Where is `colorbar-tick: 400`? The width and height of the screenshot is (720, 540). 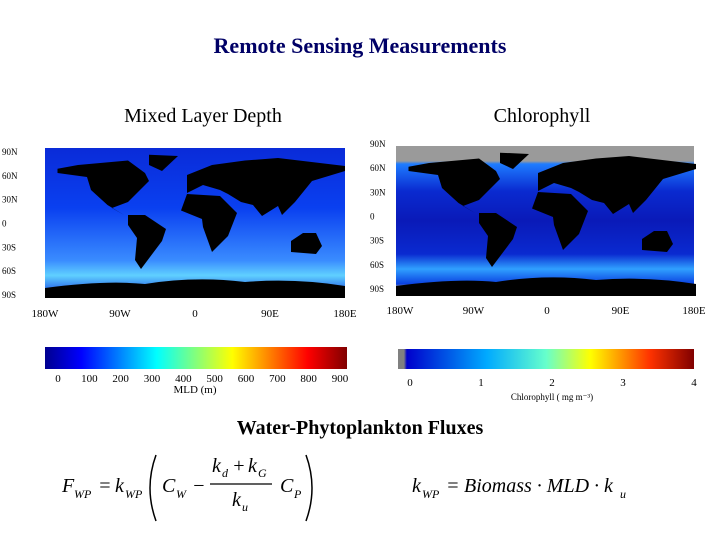 colorbar-tick: 400 is located at coordinates (183, 379).